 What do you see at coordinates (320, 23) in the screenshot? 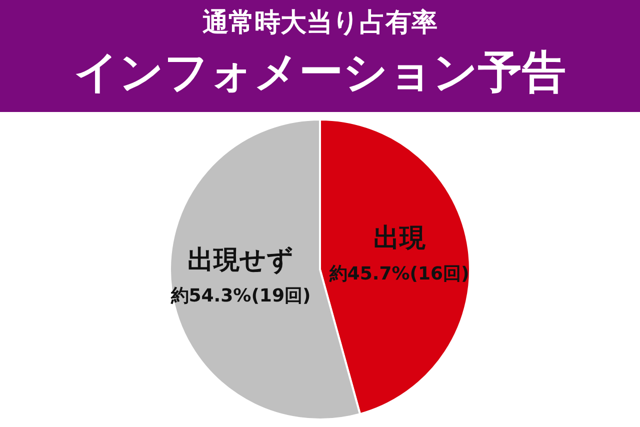
I see `chart-title: 通常時大当り占有率` at bounding box center [320, 23].